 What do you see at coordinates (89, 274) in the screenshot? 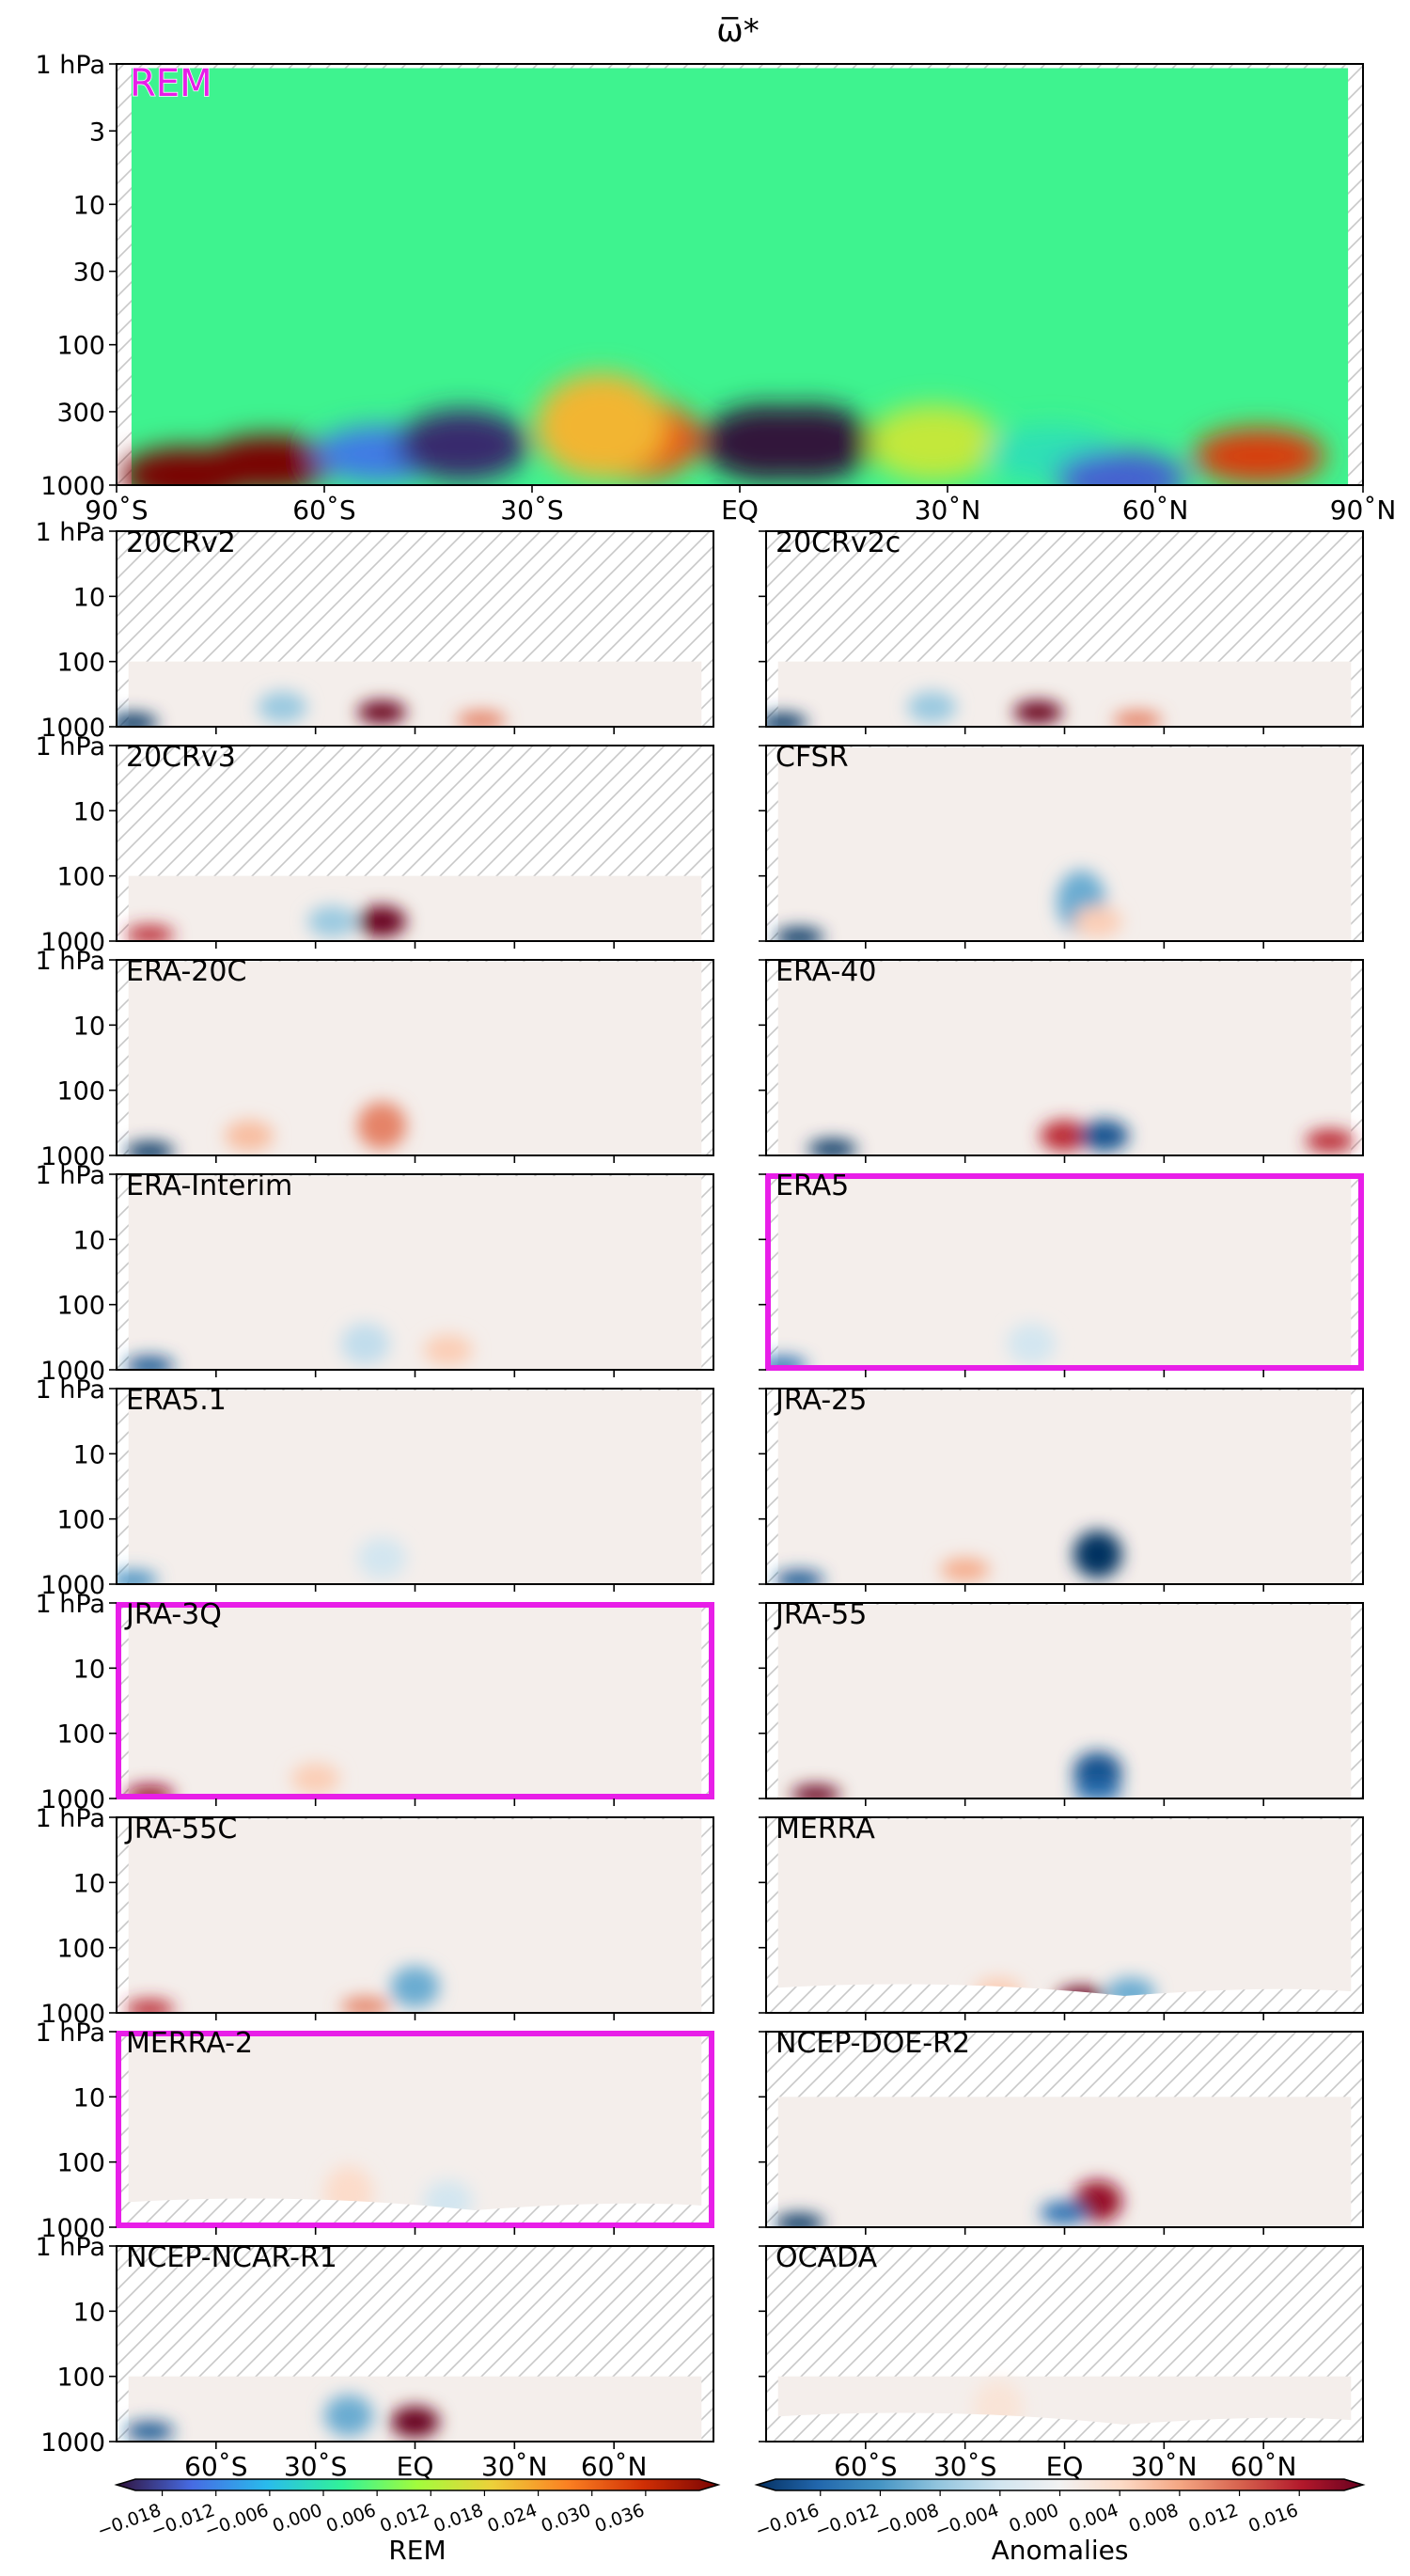
I see `y-tick-label: 30` at bounding box center [89, 274].